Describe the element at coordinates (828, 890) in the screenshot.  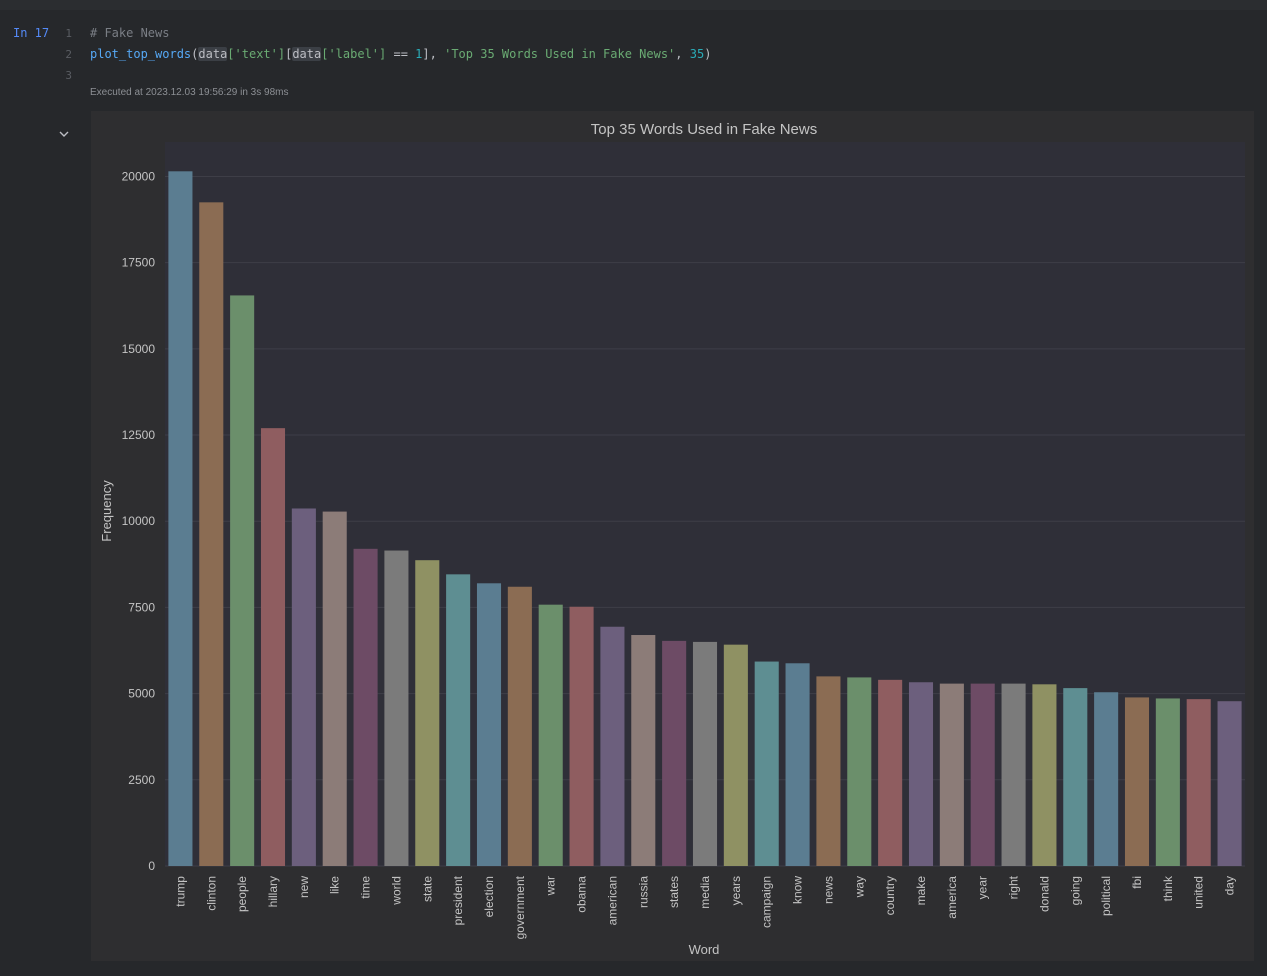
I see `x-tick-label: news` at that location.